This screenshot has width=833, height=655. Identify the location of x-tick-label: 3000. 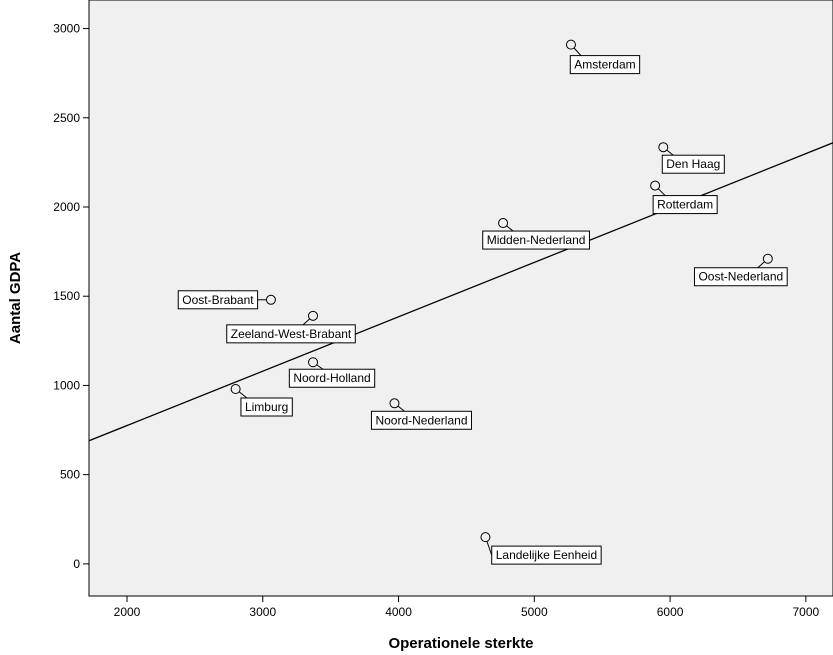
(262, 612).